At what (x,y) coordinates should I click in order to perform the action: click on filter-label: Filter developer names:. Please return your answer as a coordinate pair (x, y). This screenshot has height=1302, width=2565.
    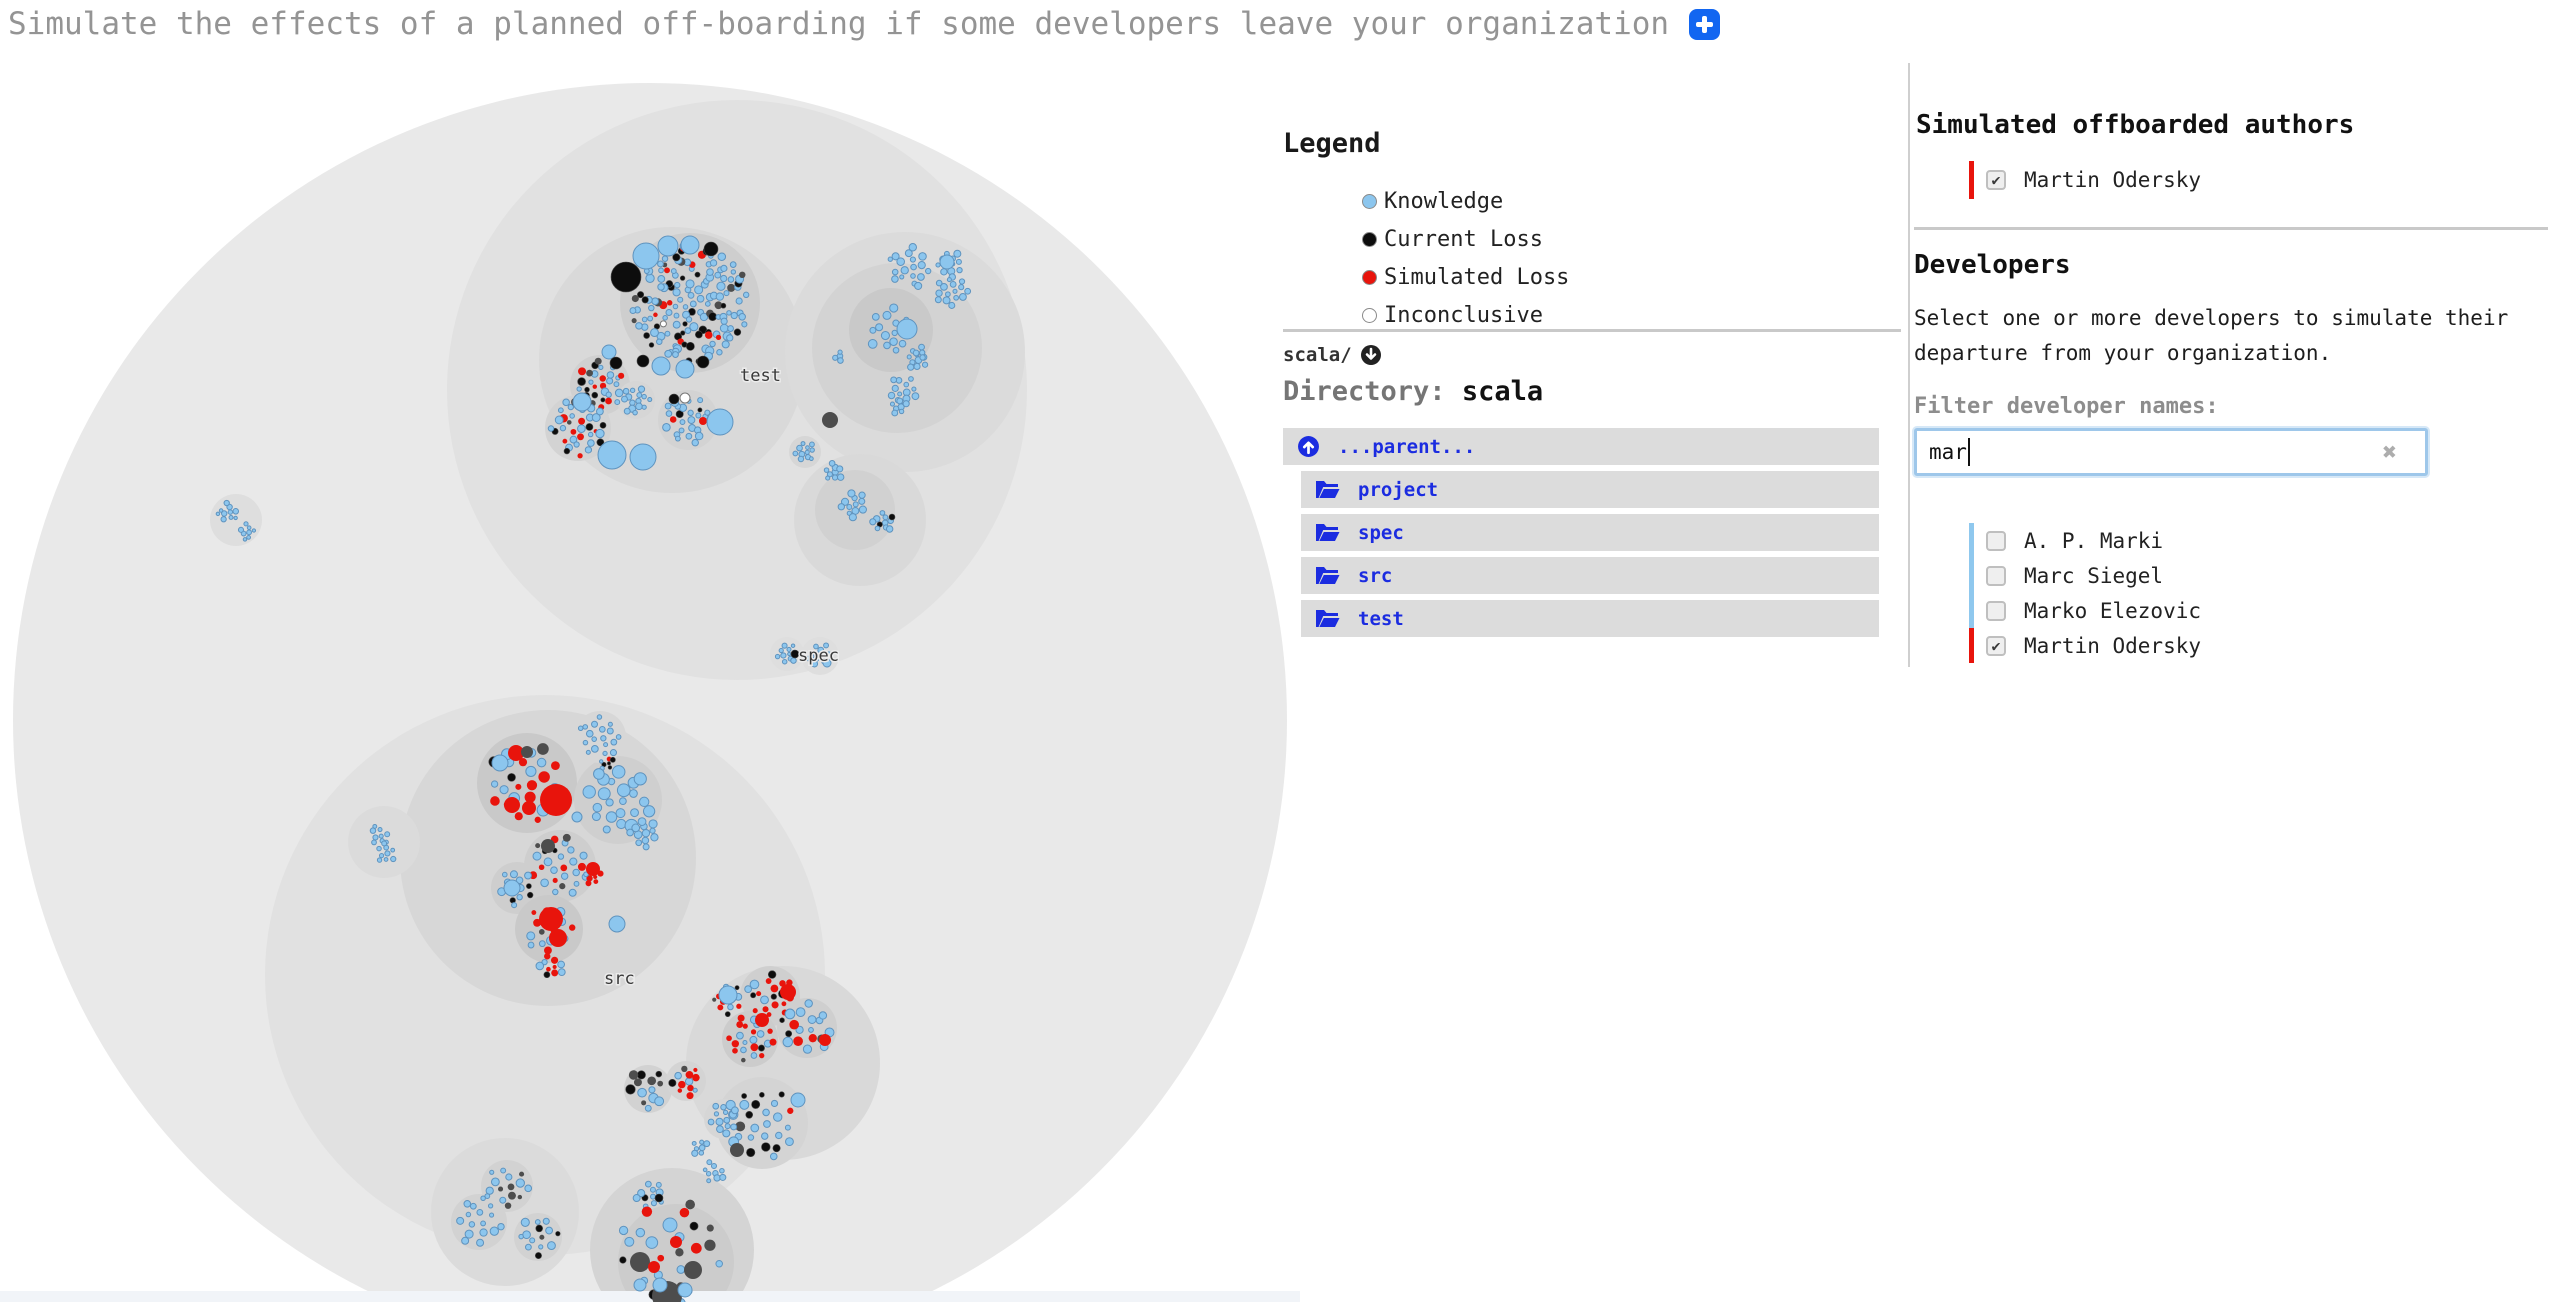
    Looking at the image, I should click on (2066, 406).